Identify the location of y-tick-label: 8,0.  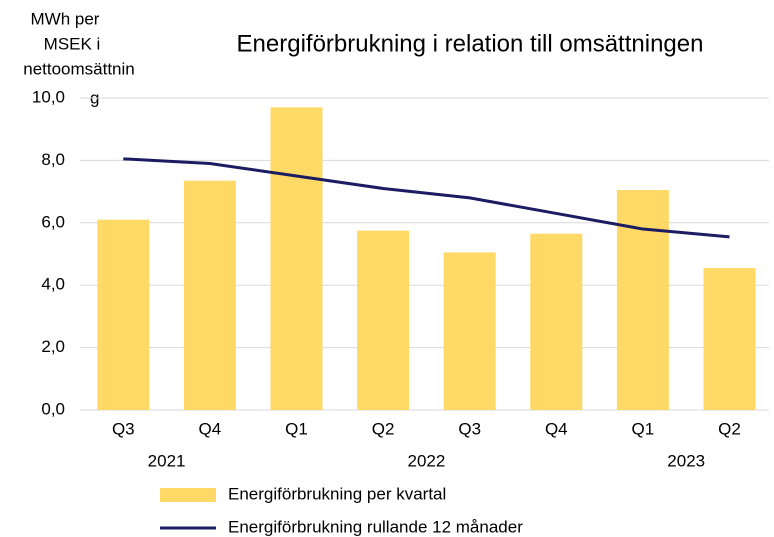
(53, 159).